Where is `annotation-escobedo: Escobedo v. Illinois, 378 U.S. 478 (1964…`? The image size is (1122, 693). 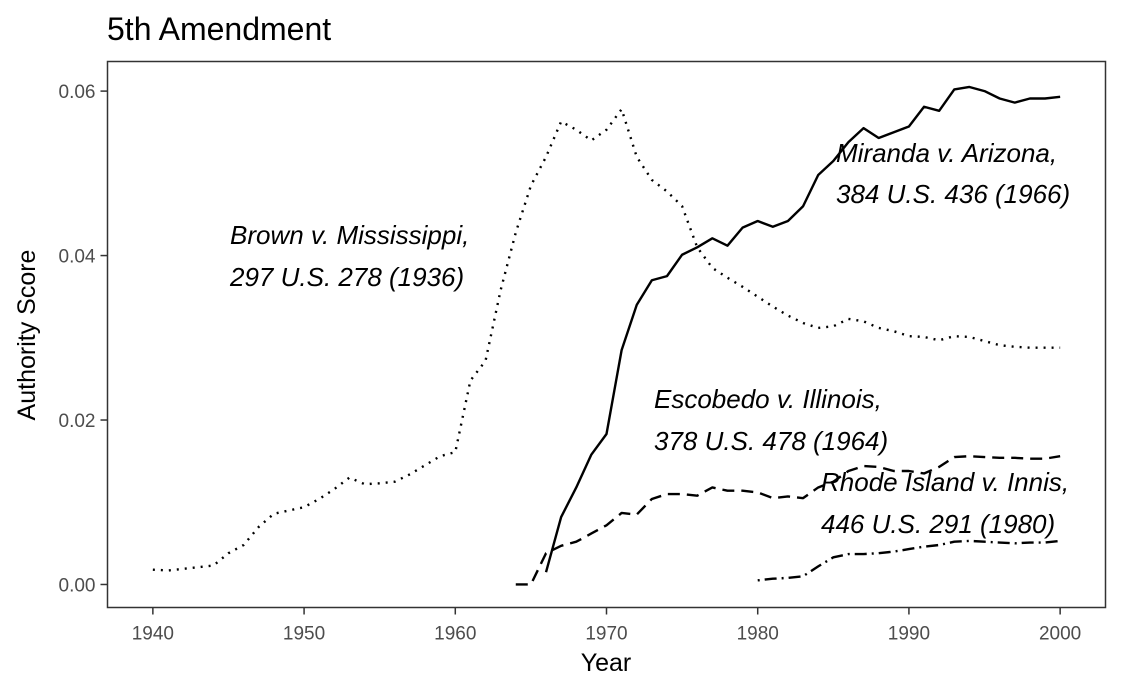 annotation-escobedo: Escobedo v. Illinois, 378 U.S. 478 (1964… is located at coordinates (771, 420).